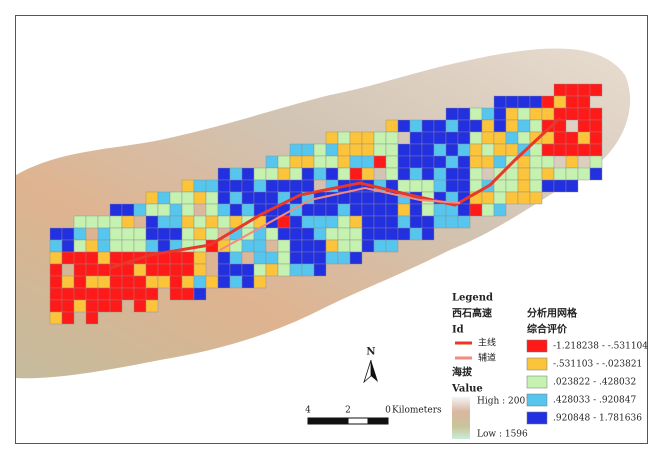 This screenshot has height=469, width=663. What do you see at coordinates (348, 411) in the screenshot?
I see `scale-label: 2` at bounding box center [348, 411].